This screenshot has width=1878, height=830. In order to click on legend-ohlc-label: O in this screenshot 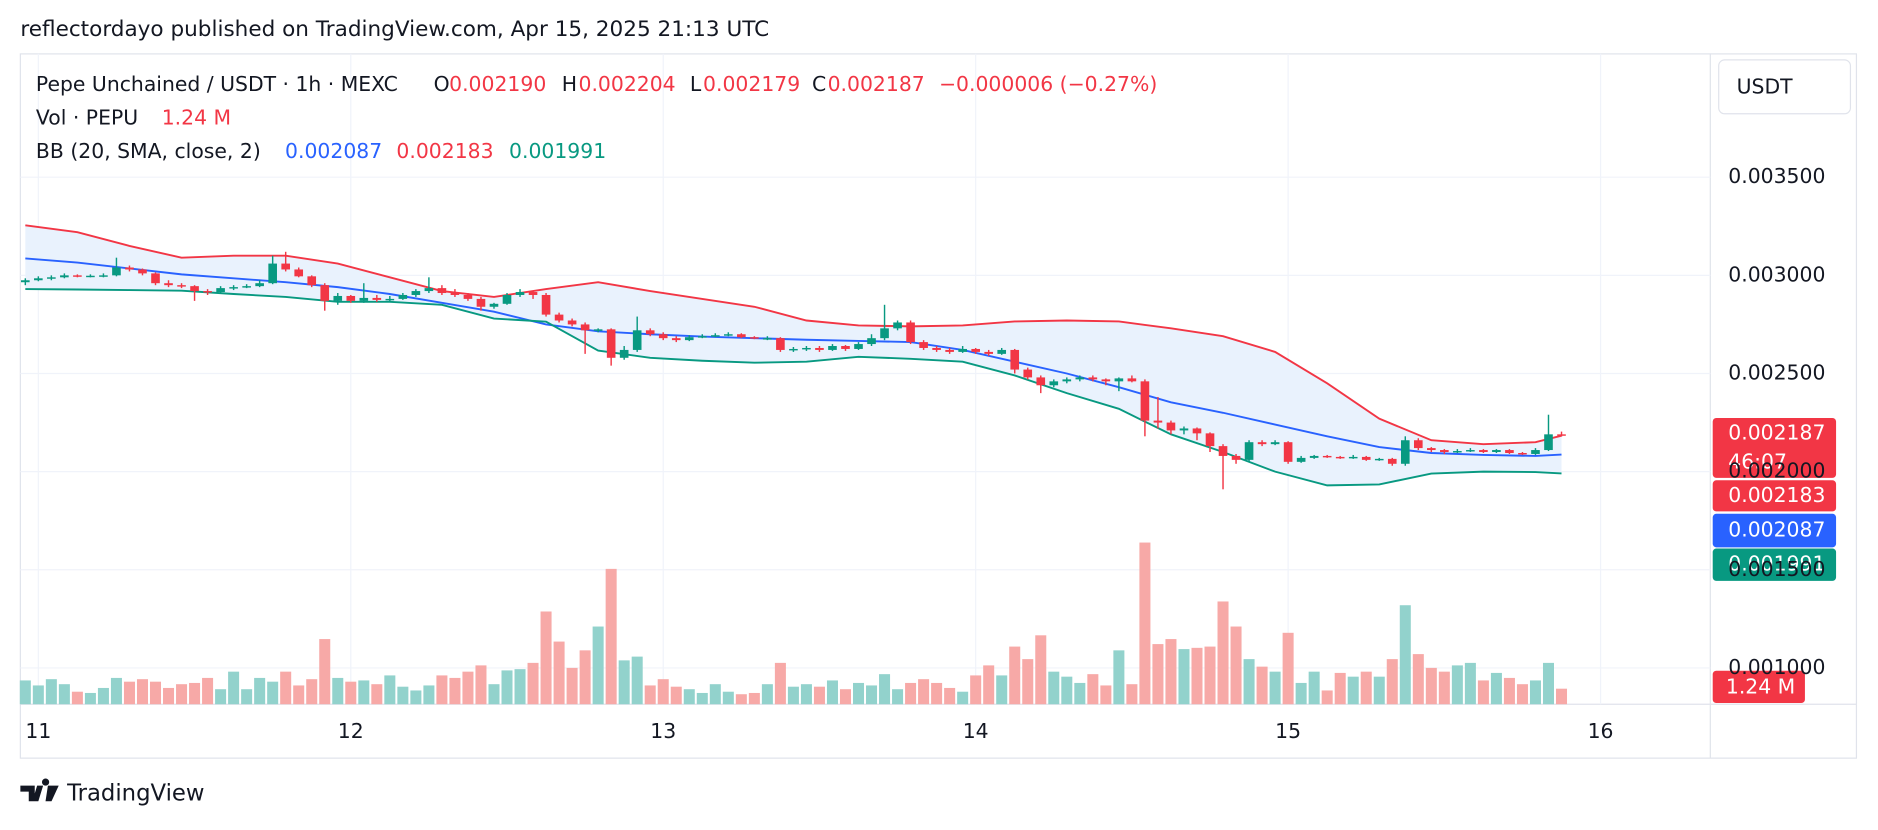, I will do `click(442, 84)`.